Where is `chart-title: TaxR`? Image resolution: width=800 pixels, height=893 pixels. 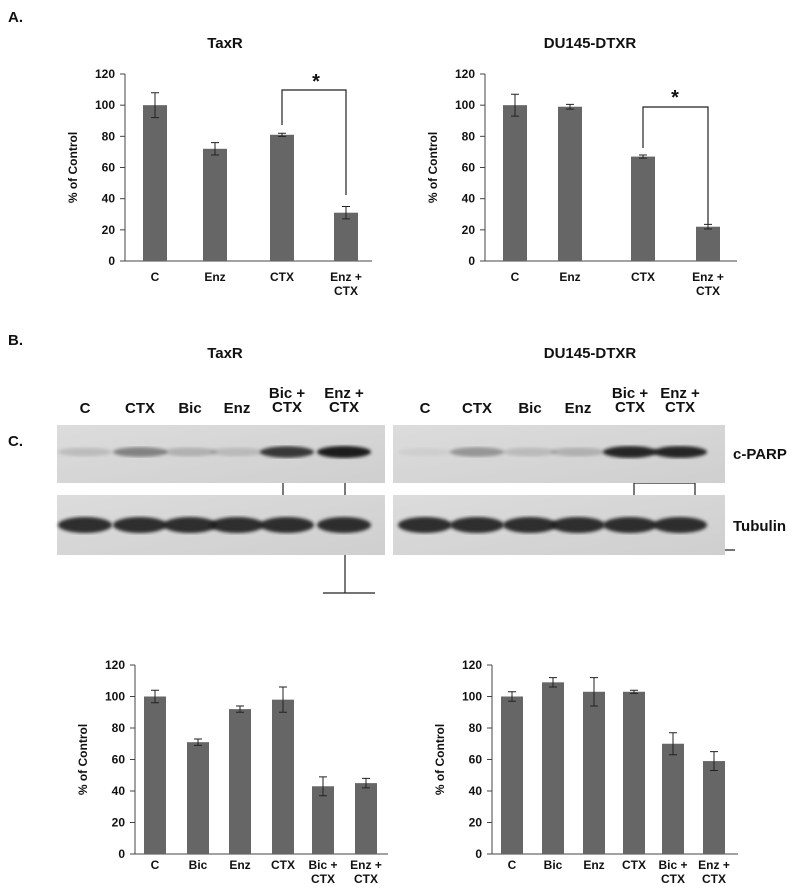 chart-title: TaxR is located at coordinates (225, 43).